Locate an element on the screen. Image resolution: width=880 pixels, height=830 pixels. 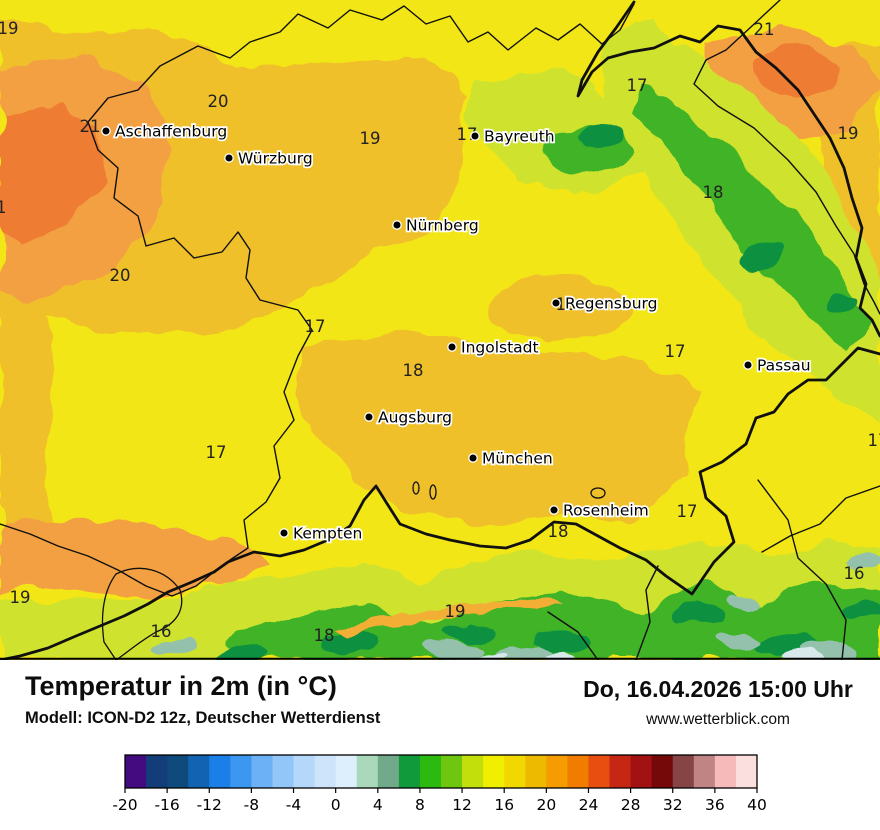
city-label: Aschaffenburg is located at coordinates (171, 132).